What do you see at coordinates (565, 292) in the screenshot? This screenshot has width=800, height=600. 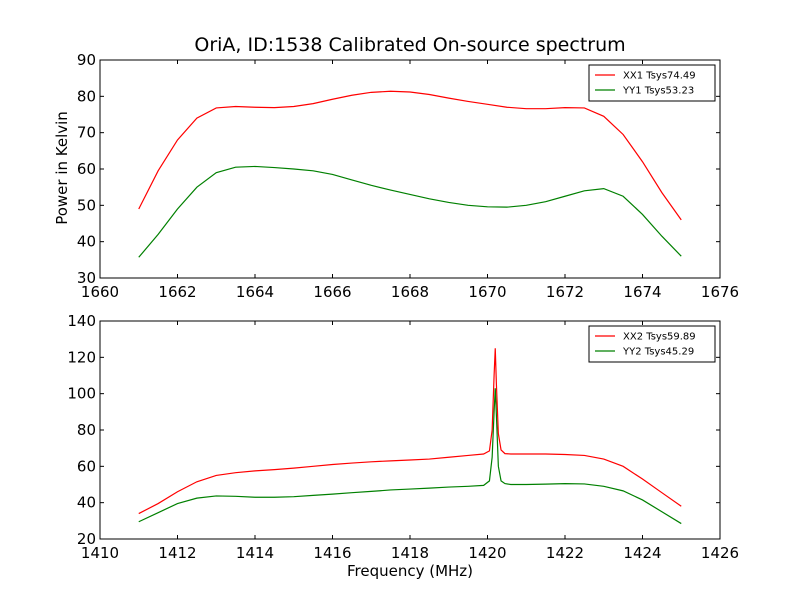 I see `top-x-tick-label: 1672` at bounding box center [565, 292].